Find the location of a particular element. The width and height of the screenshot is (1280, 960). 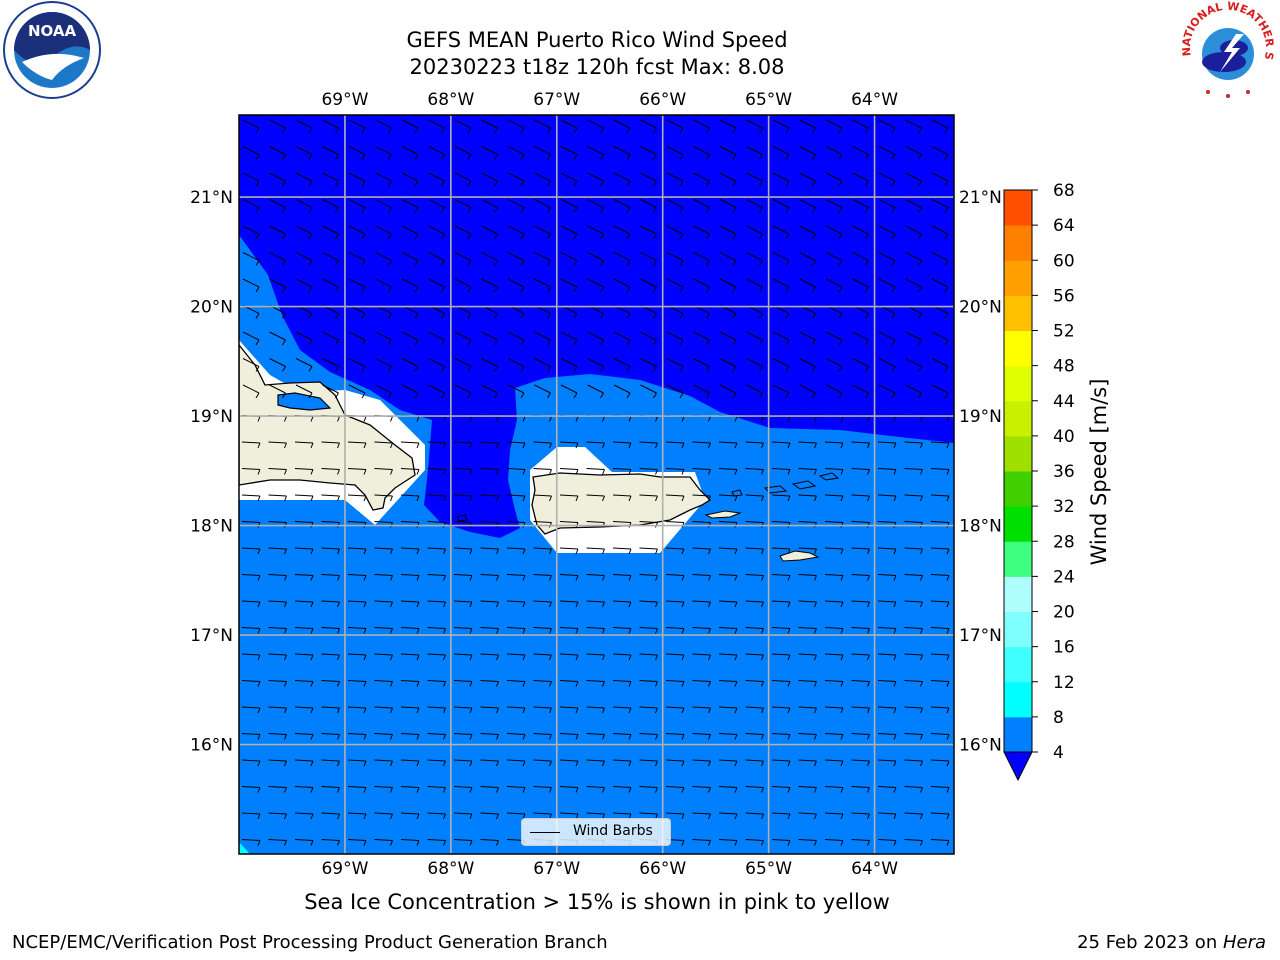

lat-label-right: 16°N is located at coordinates (980, 746).